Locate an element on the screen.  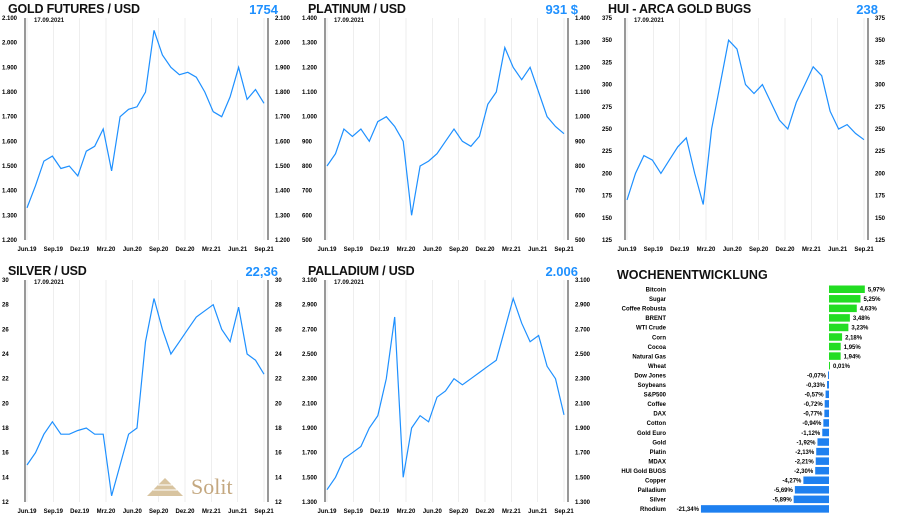
bar-category-label: WTI Crude is located at coordinates (651, 329).